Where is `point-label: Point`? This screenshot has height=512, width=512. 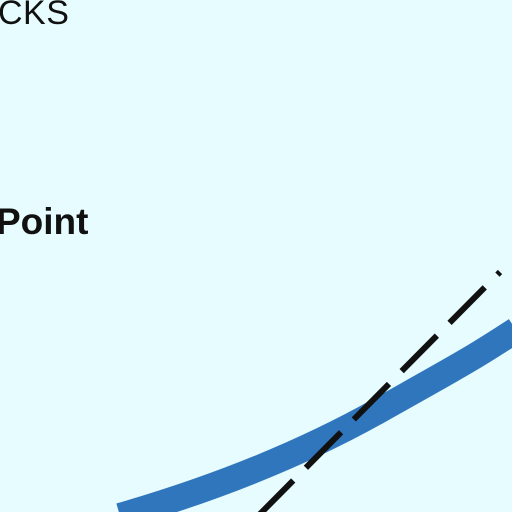 point-label: Point is located at coordinates (44, 221).